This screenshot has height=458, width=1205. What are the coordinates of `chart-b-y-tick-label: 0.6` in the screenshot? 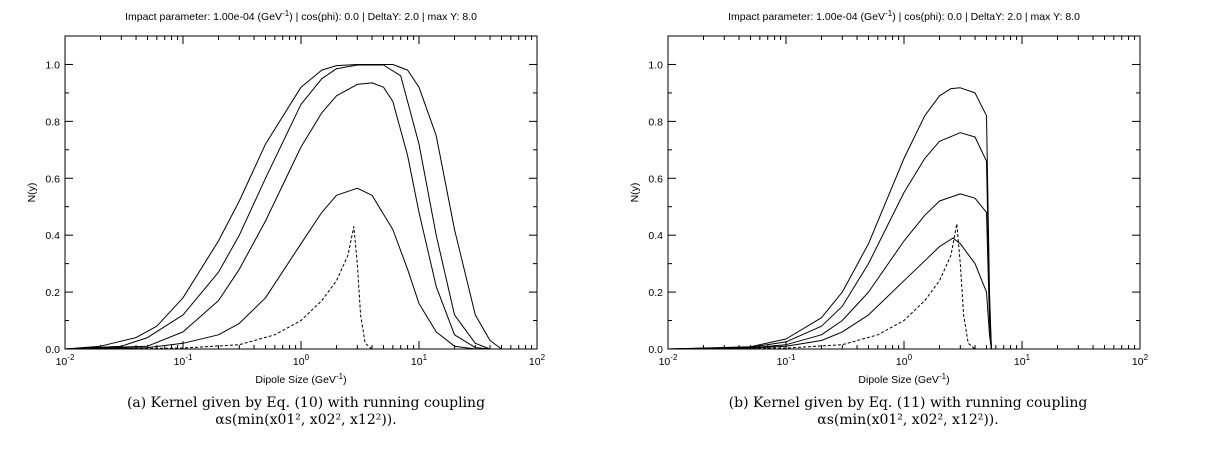 It's located at (655, 179).